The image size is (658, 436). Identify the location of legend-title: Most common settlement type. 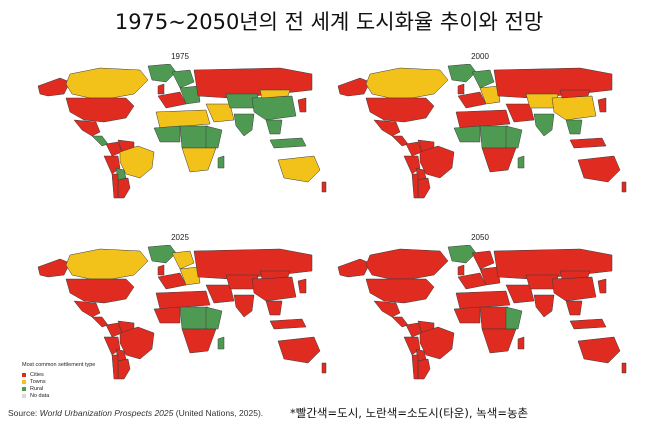
(59, 365).